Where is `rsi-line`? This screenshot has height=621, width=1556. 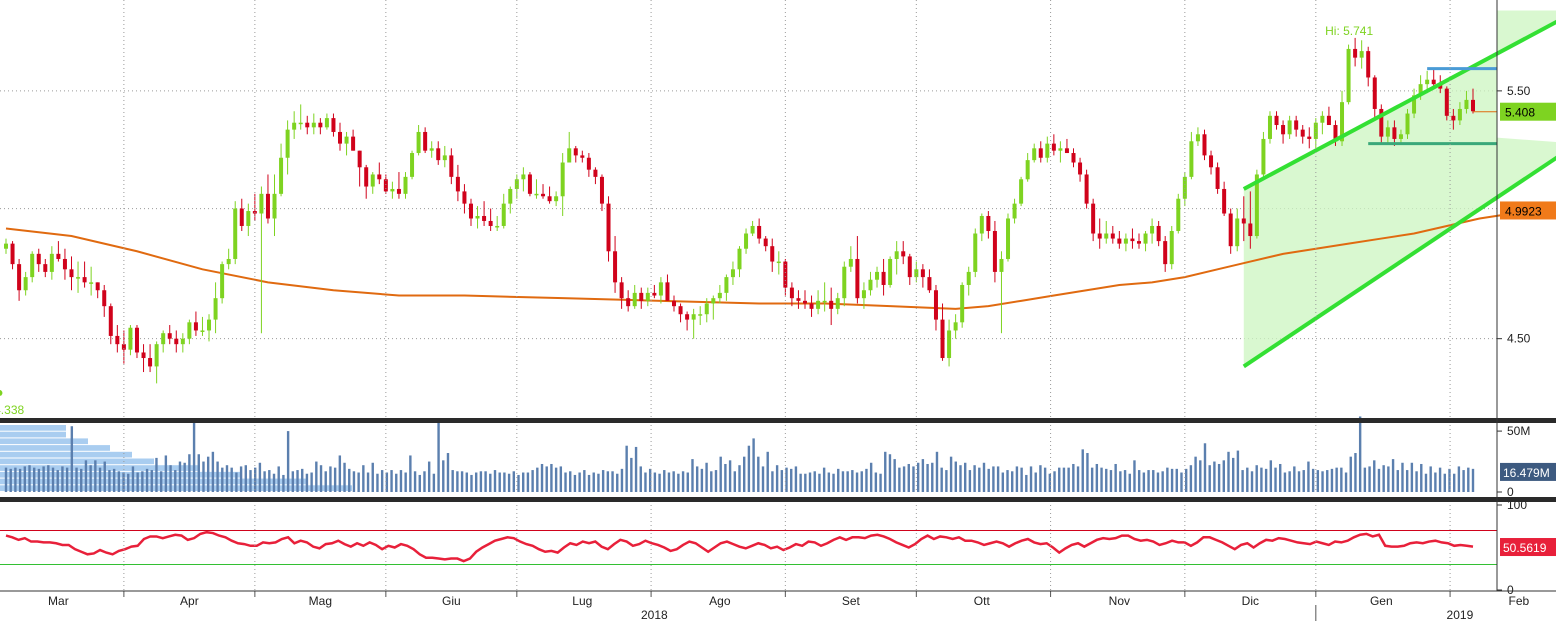 rsi-line is located at coordinates (739, 546).